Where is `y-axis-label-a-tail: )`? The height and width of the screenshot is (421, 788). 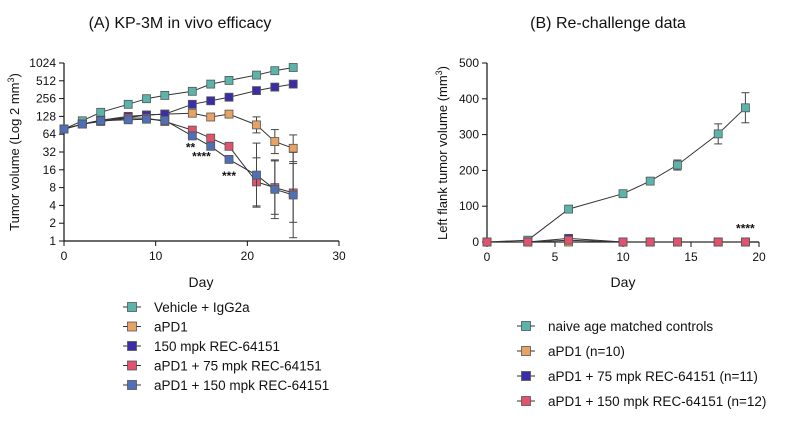 y-axis-label-a-tail: ) is located at coordinates (14, 75).